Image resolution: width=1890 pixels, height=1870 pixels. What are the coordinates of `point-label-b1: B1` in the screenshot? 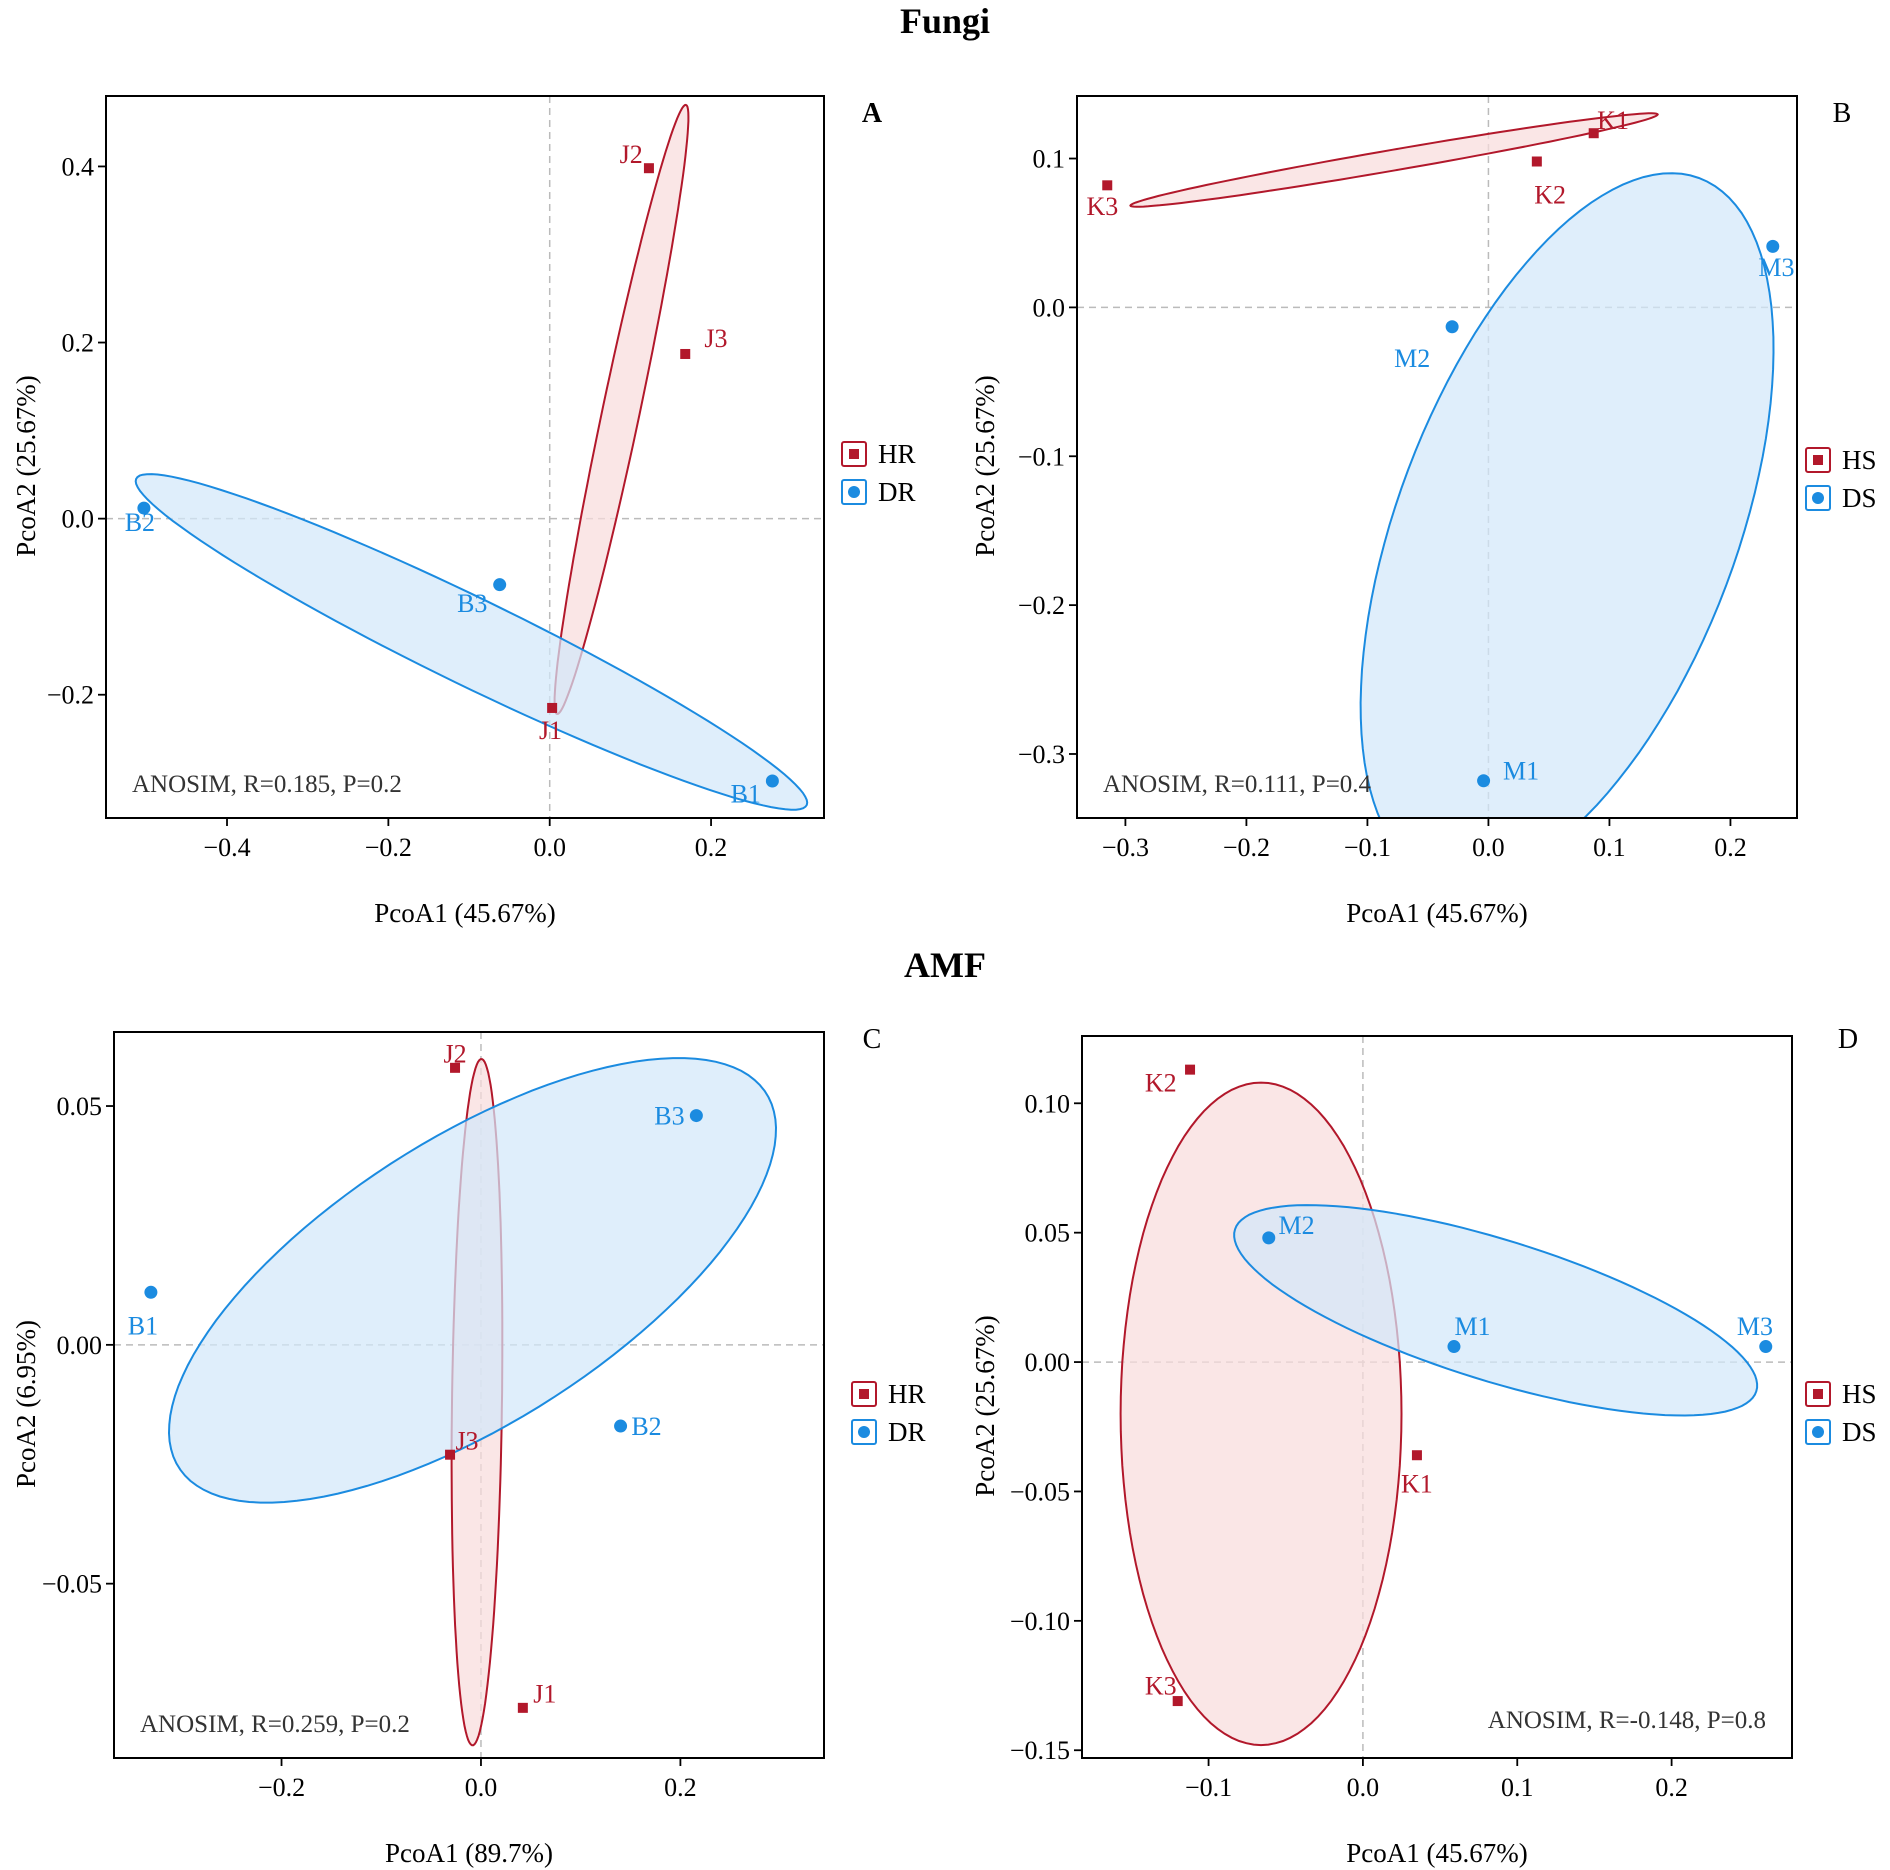 It's located at (143, 1326).